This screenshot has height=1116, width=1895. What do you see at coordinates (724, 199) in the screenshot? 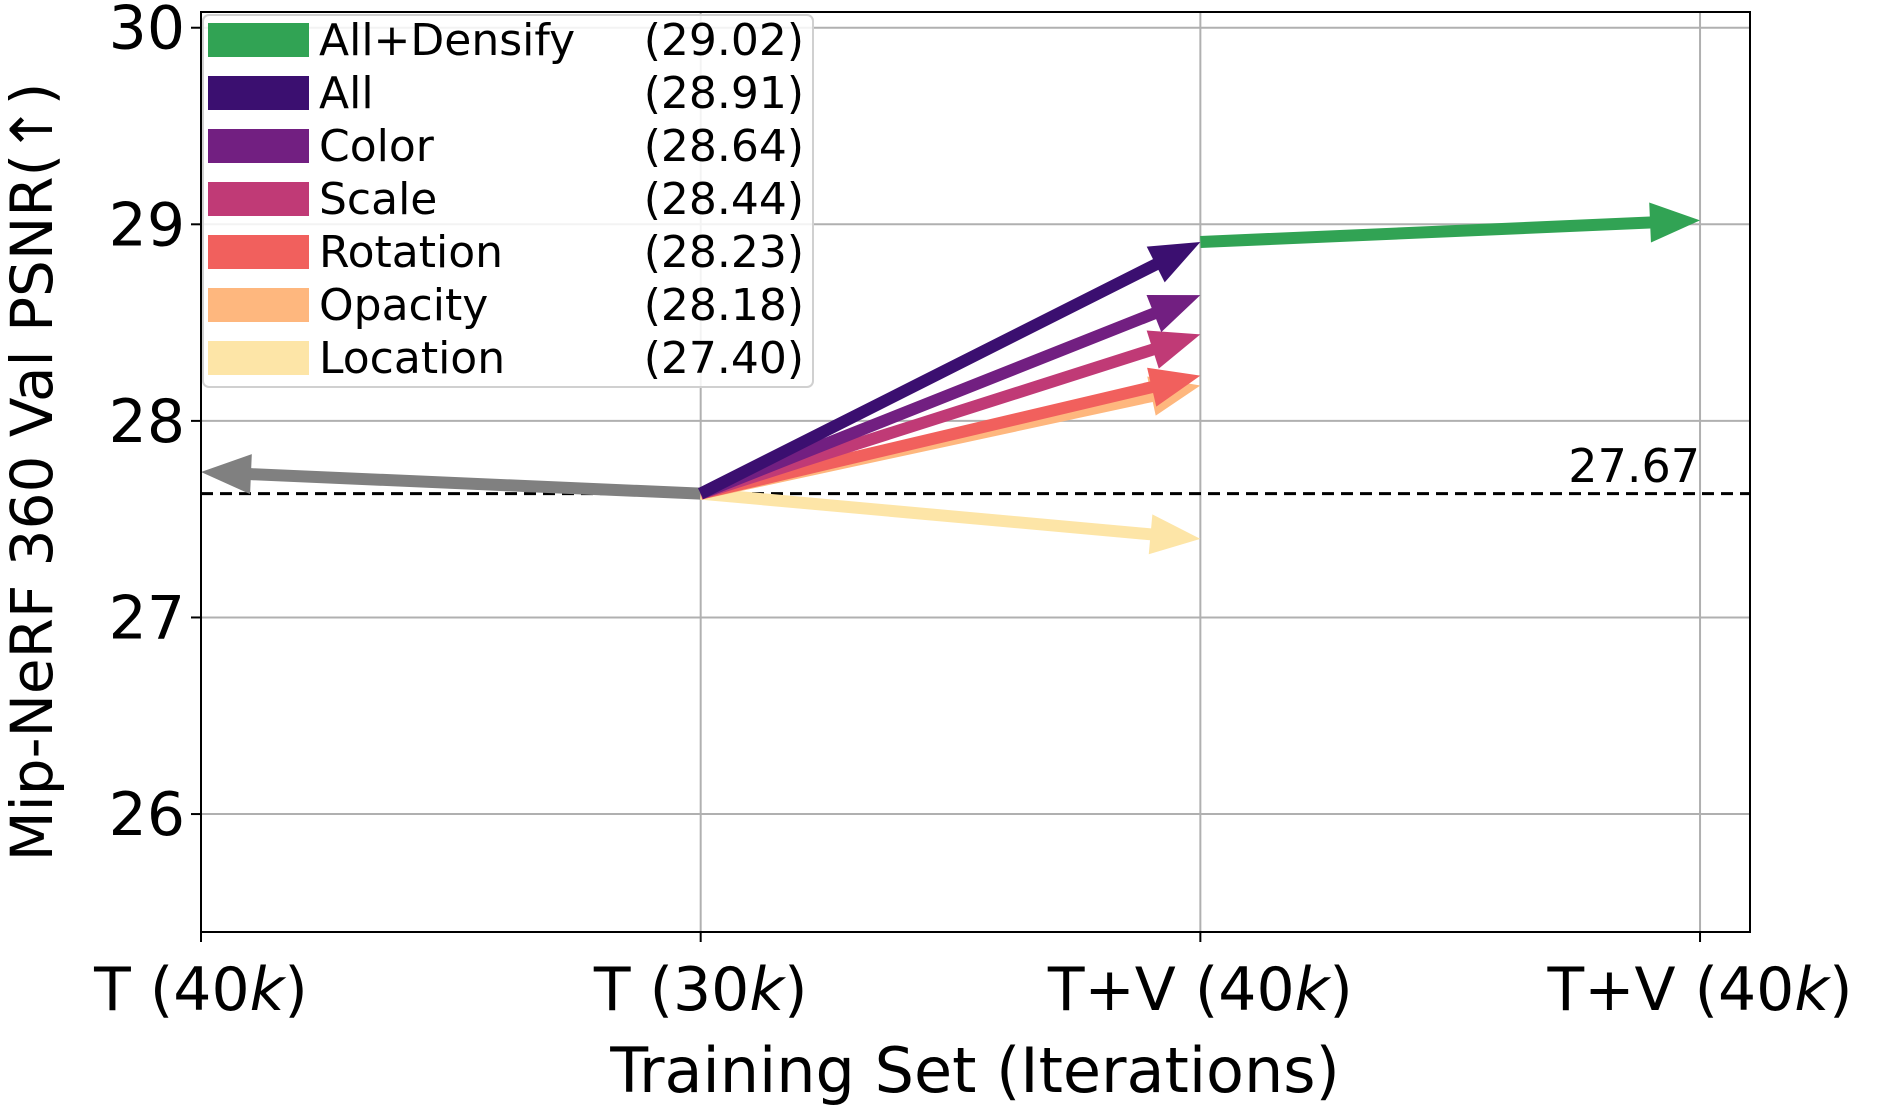
I see `legend-value: (28.44)` at bounding box center [724, 199].